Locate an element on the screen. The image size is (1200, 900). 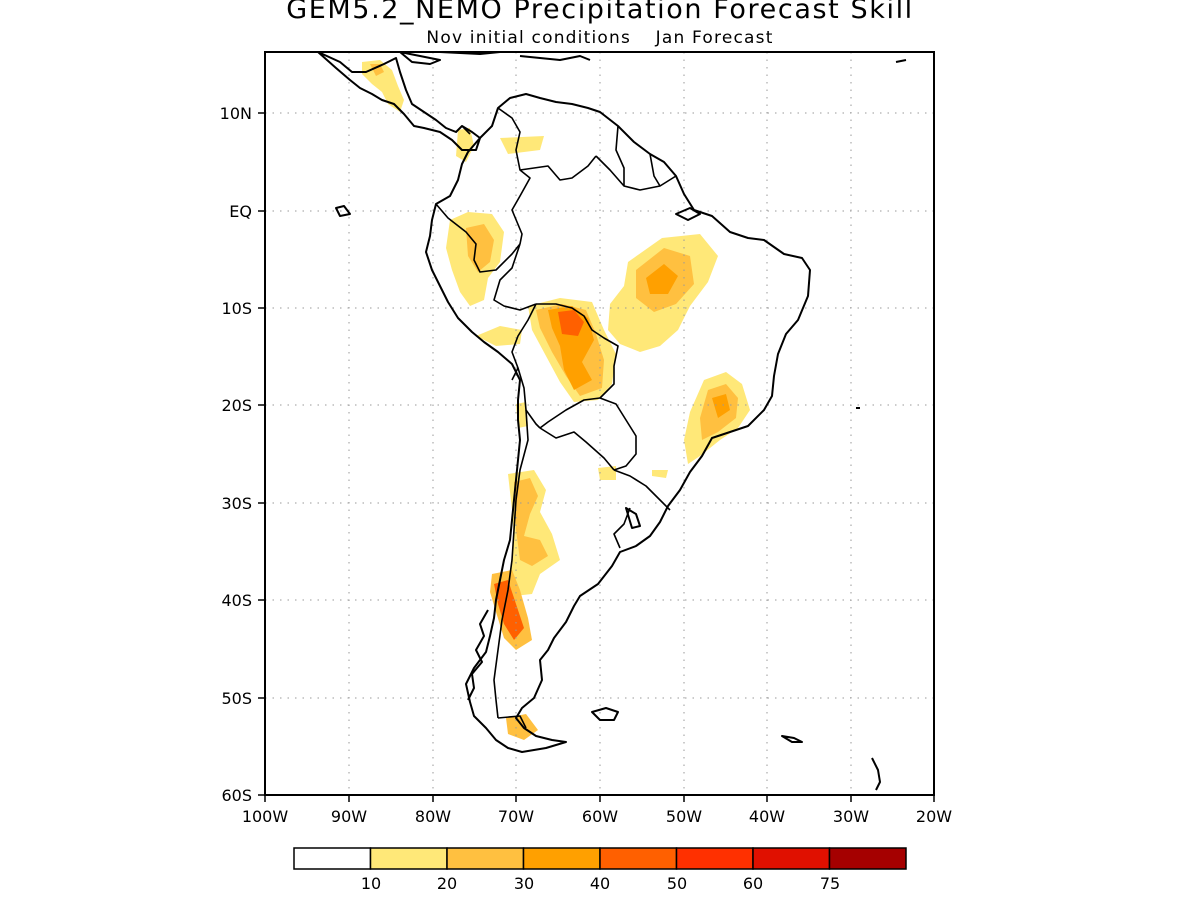
colorbar-label: 60 is located at coordinates (753, 883).